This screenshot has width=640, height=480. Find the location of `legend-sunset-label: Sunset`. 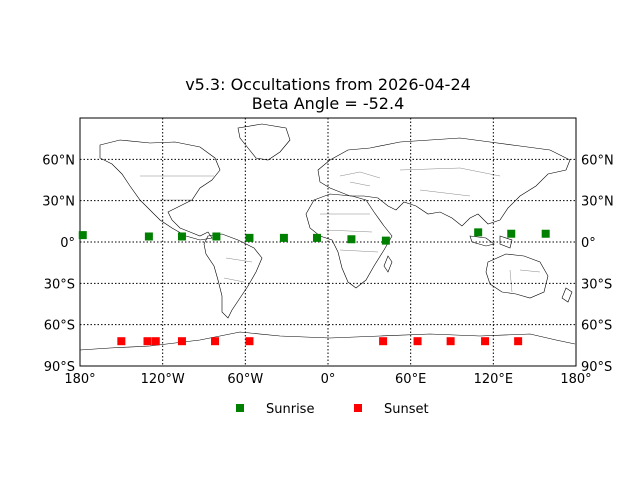

legend-sunset-label: Sunset is located at coordinates (406, 409).